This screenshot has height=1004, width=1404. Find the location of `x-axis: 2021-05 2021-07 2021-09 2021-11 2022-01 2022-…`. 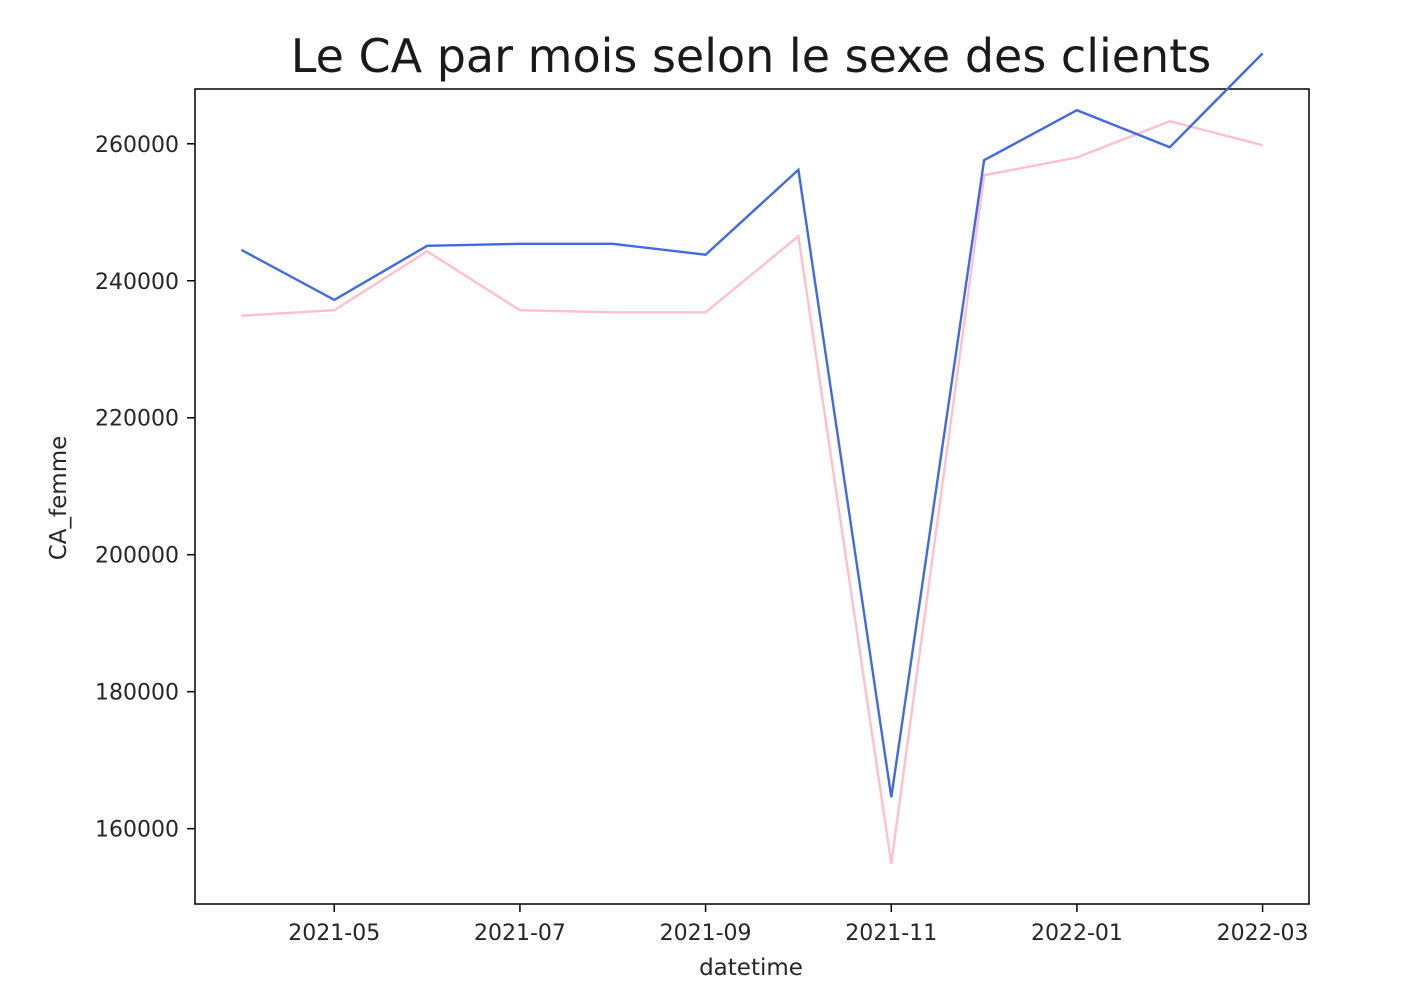

x-axis: 2021-05 2021-07 2021-09 2021-11 2022-01 2022-… is located at coordinates (798, 925).